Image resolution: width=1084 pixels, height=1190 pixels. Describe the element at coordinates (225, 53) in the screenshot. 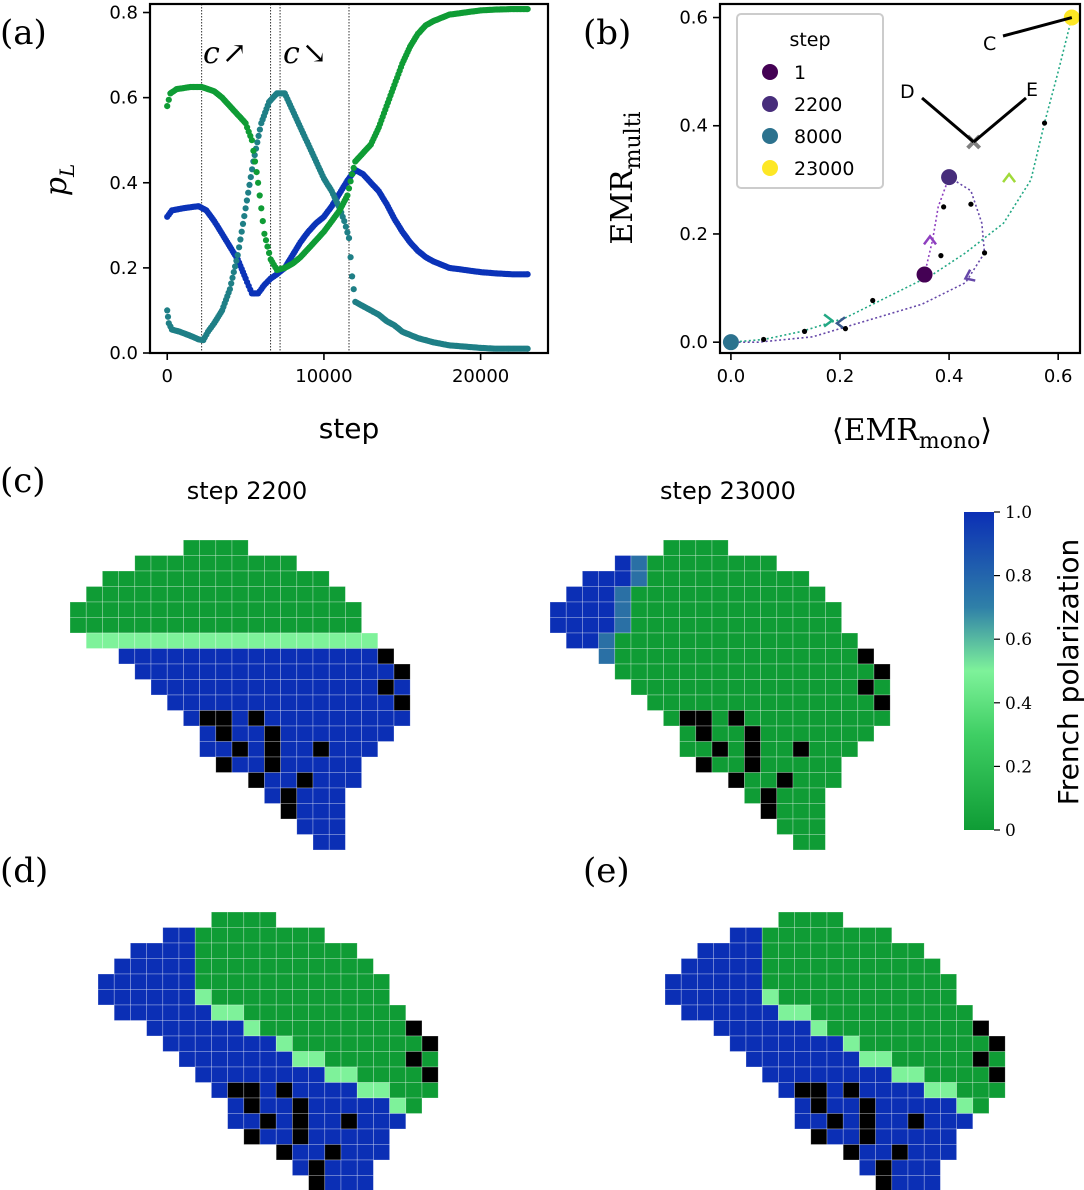

I see `annotation-c-up: c↗` at that location.